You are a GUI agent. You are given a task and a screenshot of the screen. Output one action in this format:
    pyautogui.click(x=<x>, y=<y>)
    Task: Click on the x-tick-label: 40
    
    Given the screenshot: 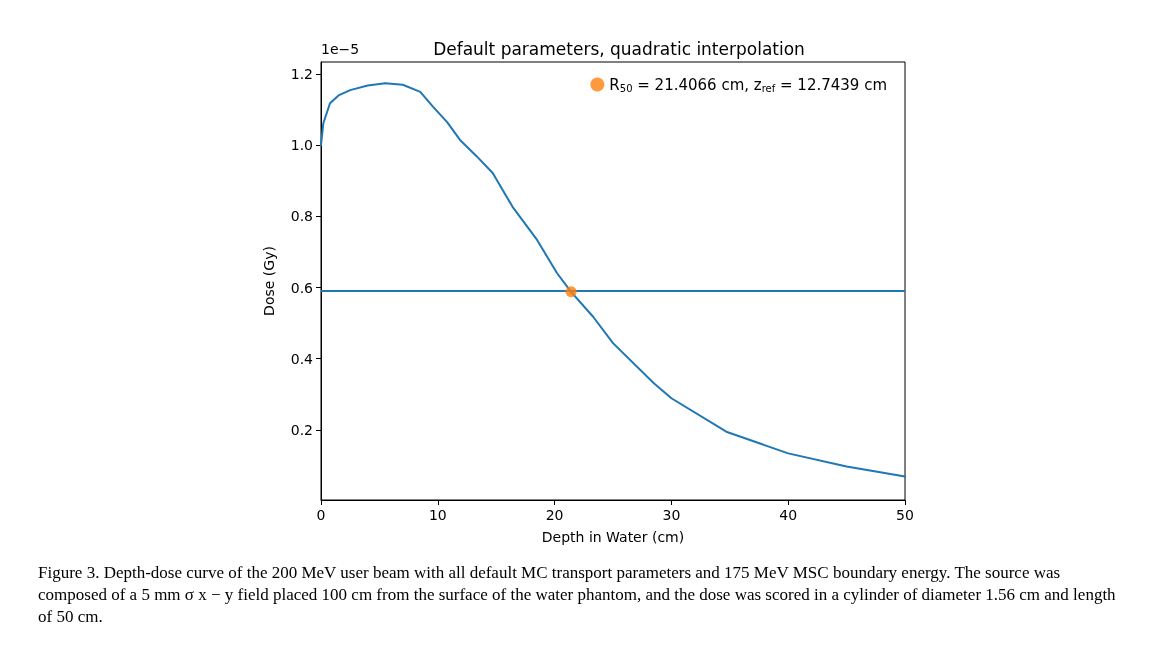 What is the action you would take?
    pyautogui.click(x=788, y=515)
    